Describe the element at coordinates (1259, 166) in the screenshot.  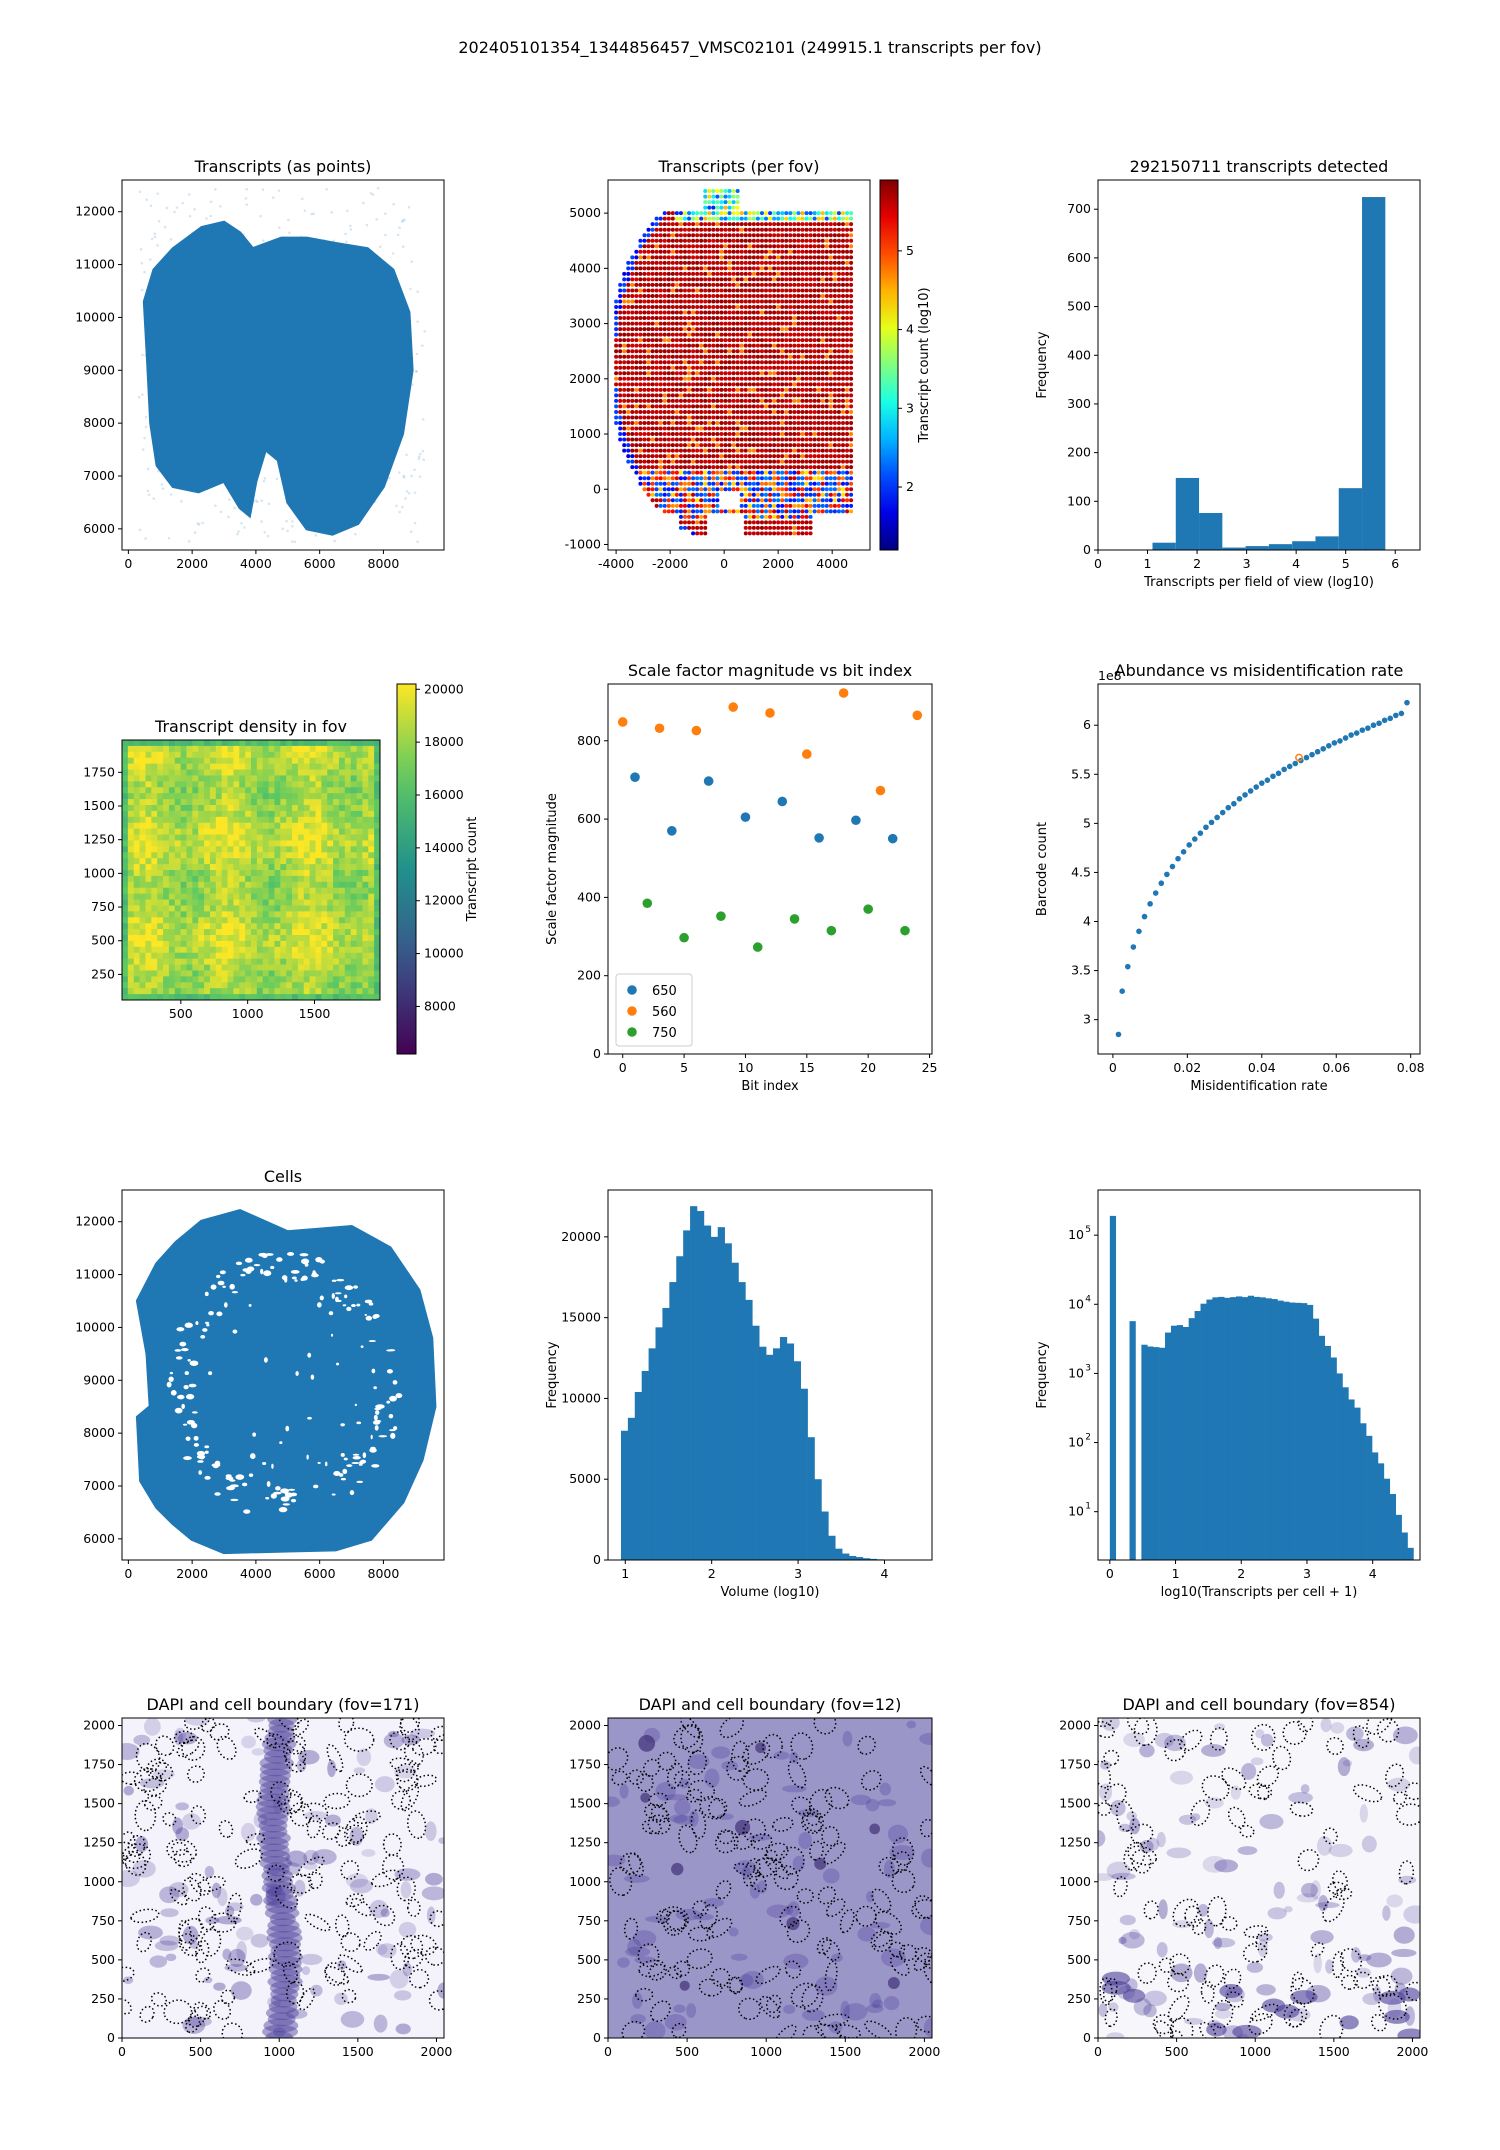
I see `chart-title: 292150711 transcripts detected` at that location.